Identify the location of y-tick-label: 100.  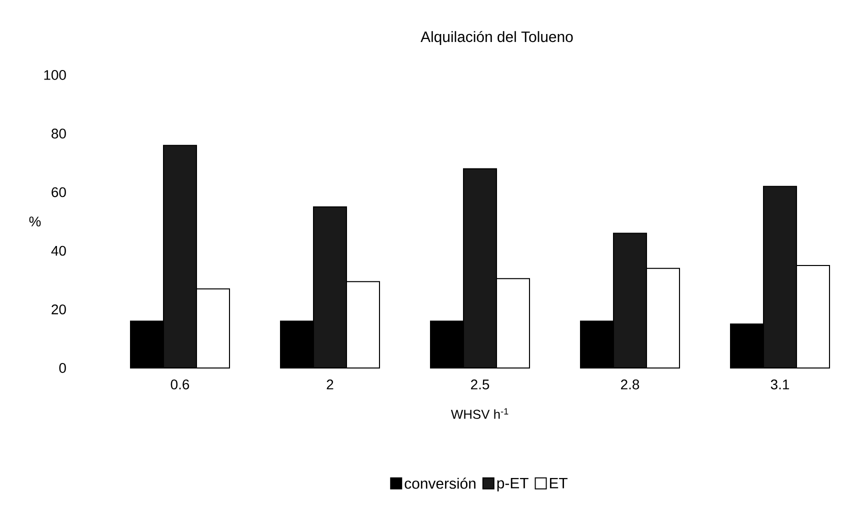
(55, 75).